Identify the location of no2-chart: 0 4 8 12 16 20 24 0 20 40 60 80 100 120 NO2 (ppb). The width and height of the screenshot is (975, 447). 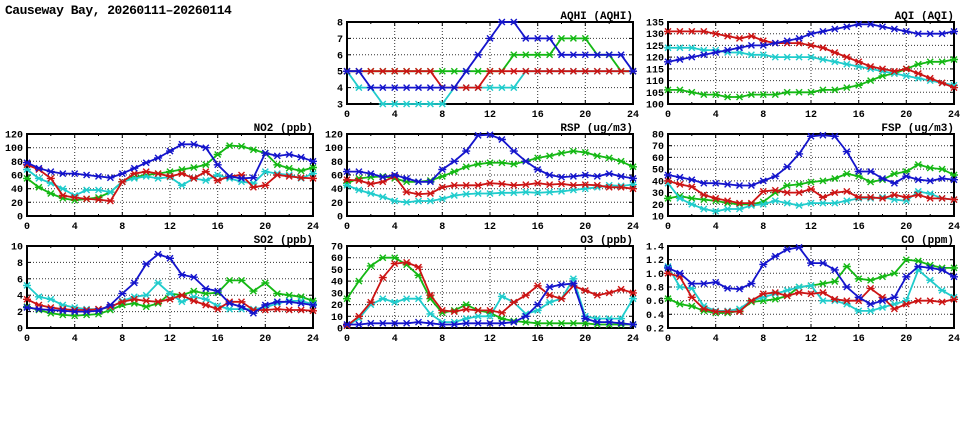
(159, 180).